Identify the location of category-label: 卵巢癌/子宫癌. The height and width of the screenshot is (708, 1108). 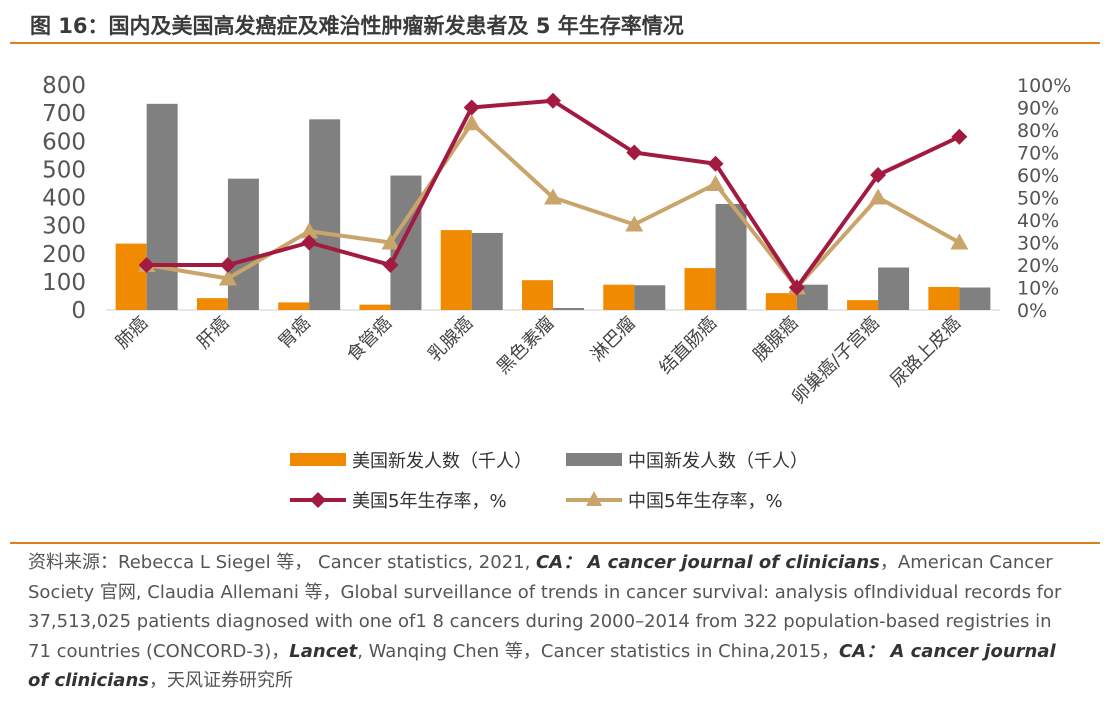
(836, 361).